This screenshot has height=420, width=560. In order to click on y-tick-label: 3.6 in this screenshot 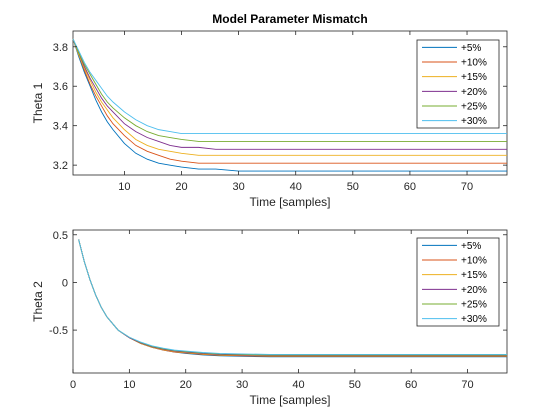, I will do `click(60, 87)`.